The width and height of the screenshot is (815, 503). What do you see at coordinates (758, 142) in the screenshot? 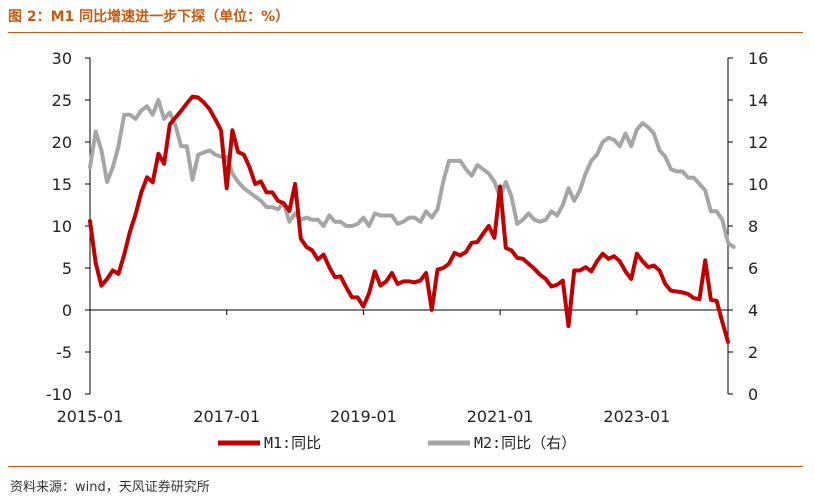
I see `right-tick-label: 12` at bounding box center [758, 142].